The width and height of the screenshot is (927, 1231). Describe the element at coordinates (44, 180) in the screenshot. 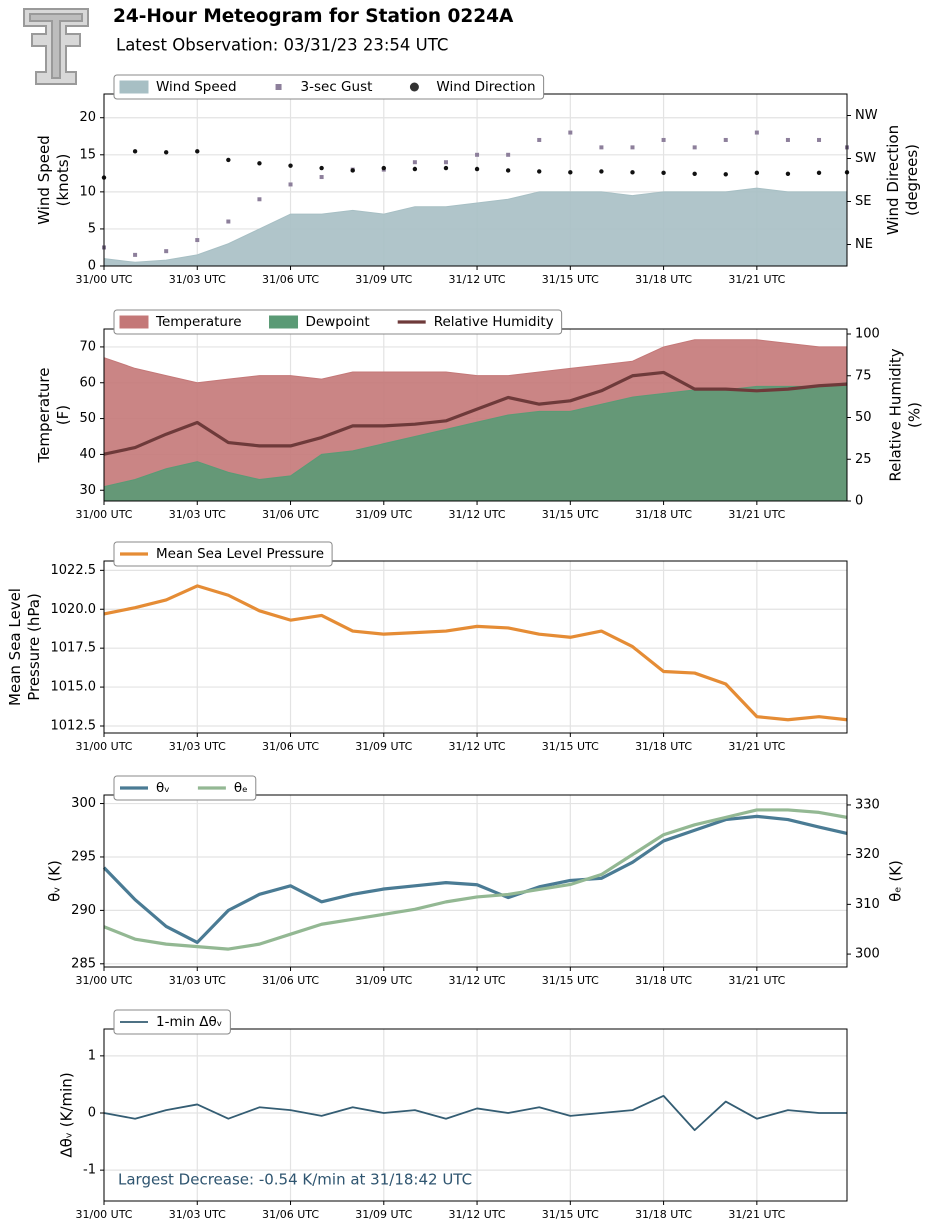

I see `y-axis-label: Wind Speed` at that location.